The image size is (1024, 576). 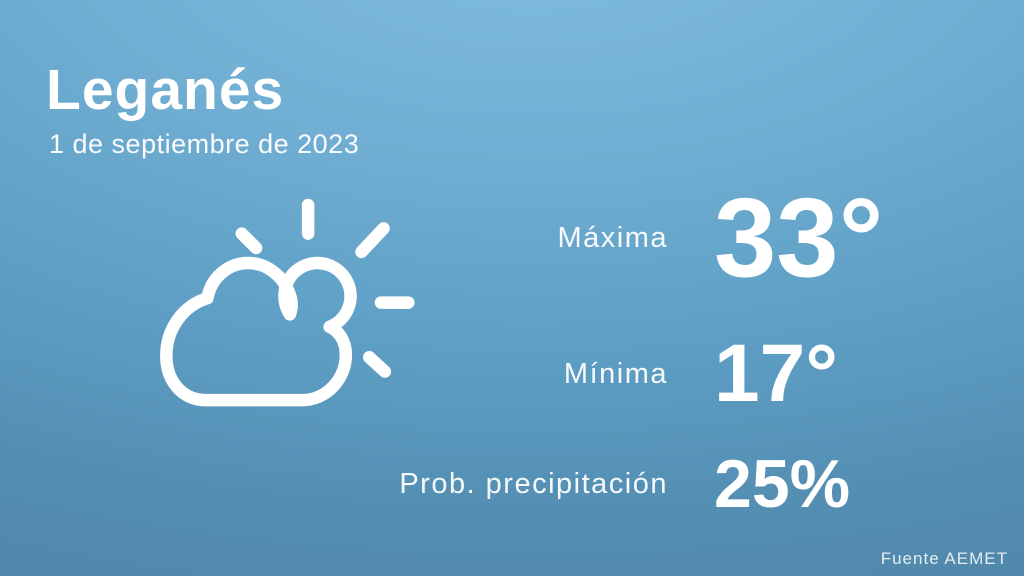 What do you see at coordinates (612, 237) in the screenshot?
I see `metric-label-maxima: Máxima` at bounding box center [612, 237].